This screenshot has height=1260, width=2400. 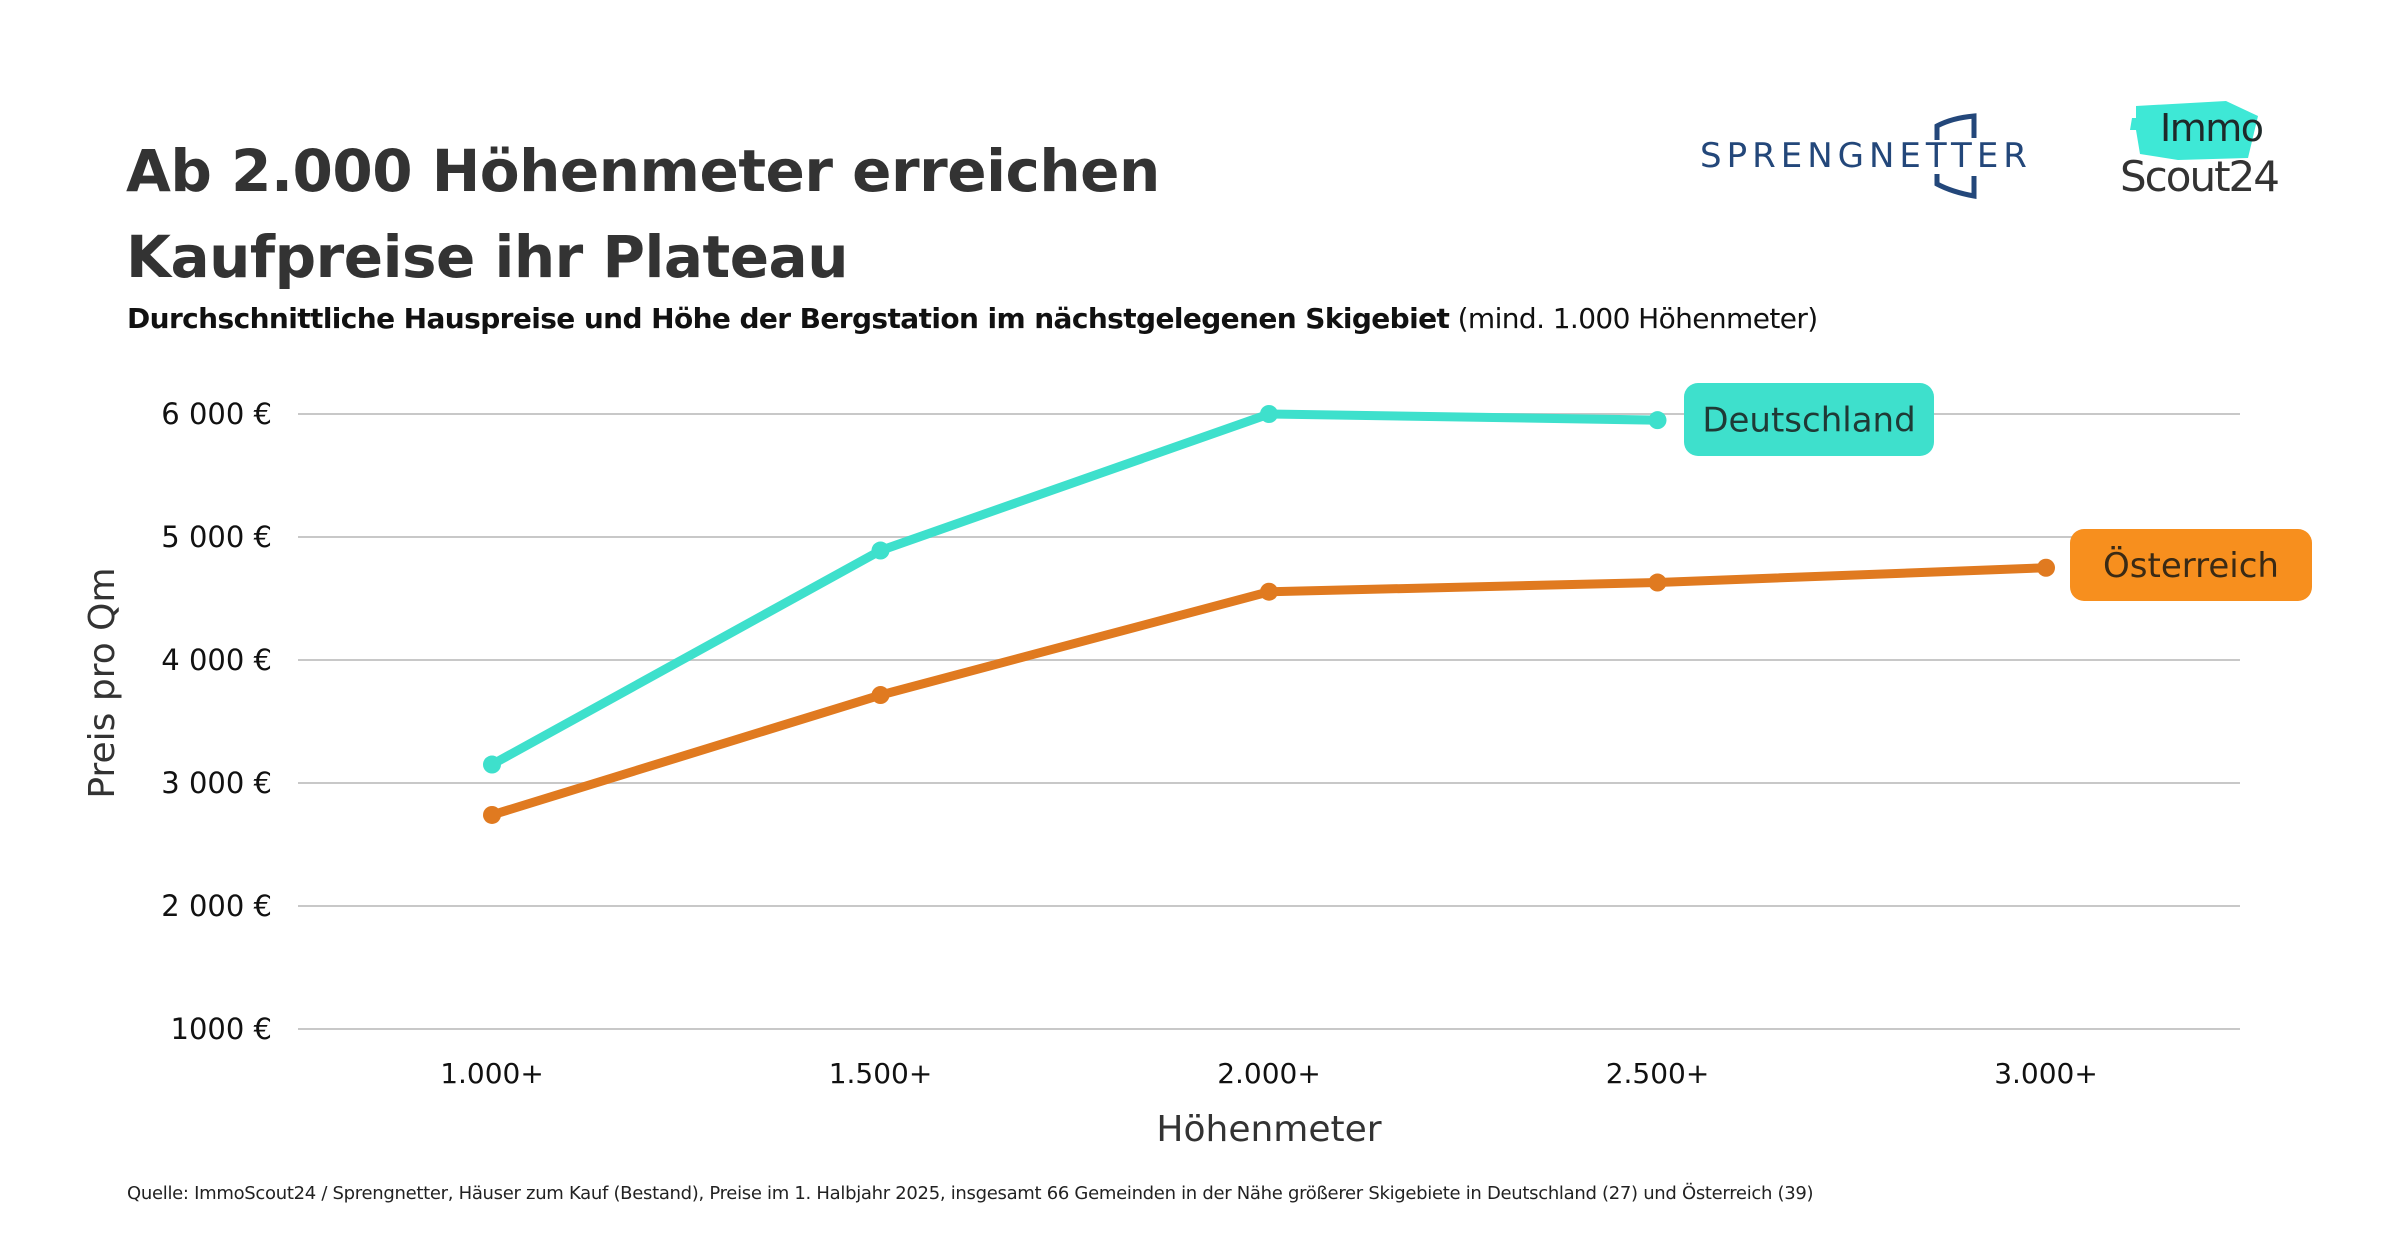 I want to click on series-label-oesterreich: Österreich, so click(x=2191, y=565).